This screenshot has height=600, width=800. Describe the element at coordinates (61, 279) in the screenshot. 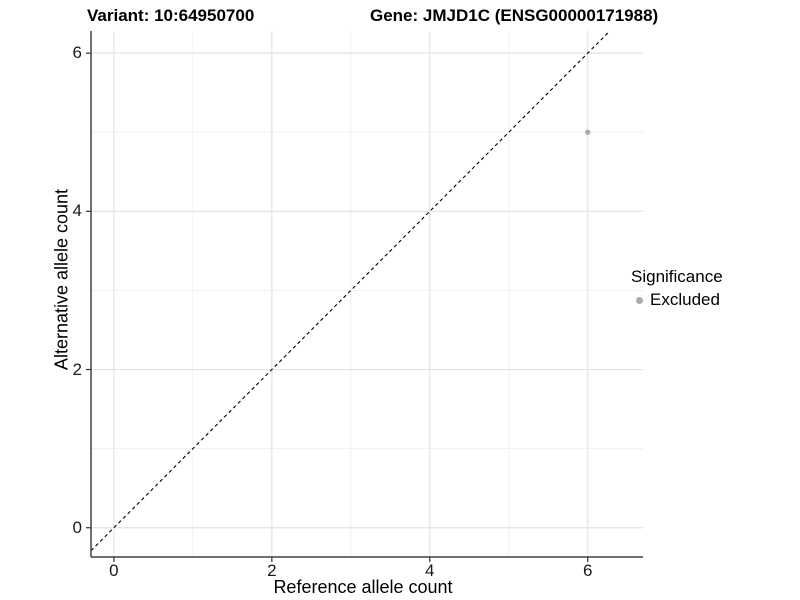

I see `y-axis-title: Alternative allele count` at that location.